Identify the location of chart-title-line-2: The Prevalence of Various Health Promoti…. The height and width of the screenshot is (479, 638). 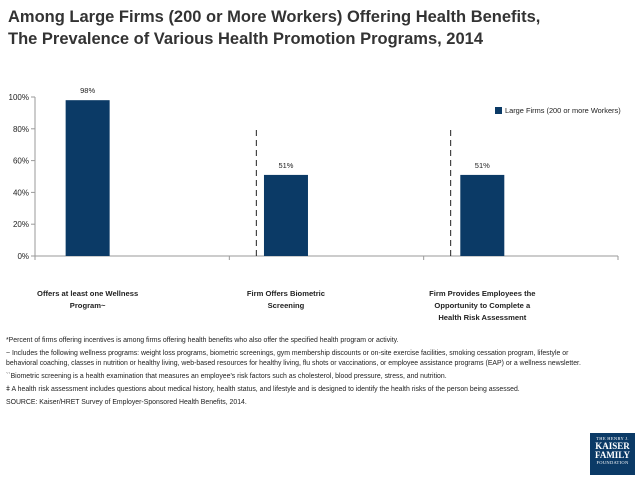
(245, 39).